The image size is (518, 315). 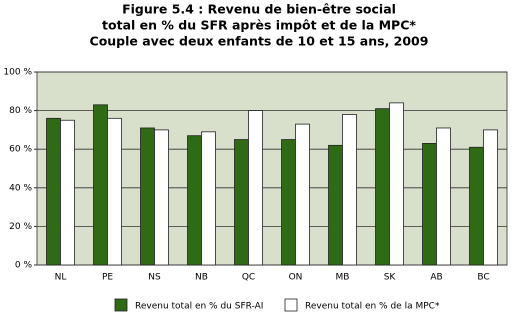 What do you see at coordinates (296, 278) in the screenshot?
I see `x-tick-label: ON` at bounding box center [296, 278].